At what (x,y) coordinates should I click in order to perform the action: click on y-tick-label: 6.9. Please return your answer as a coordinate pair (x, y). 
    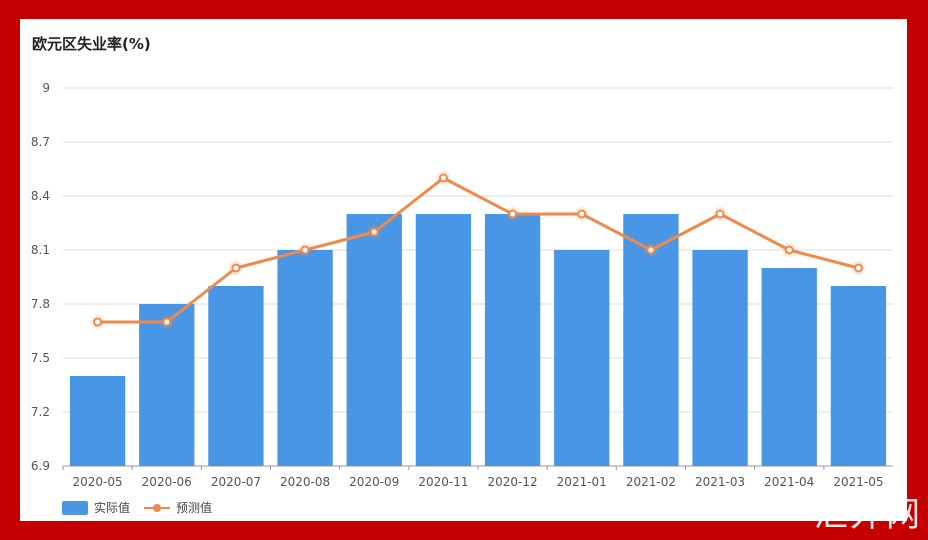
    Looking at the image, I should click on (40, 466).